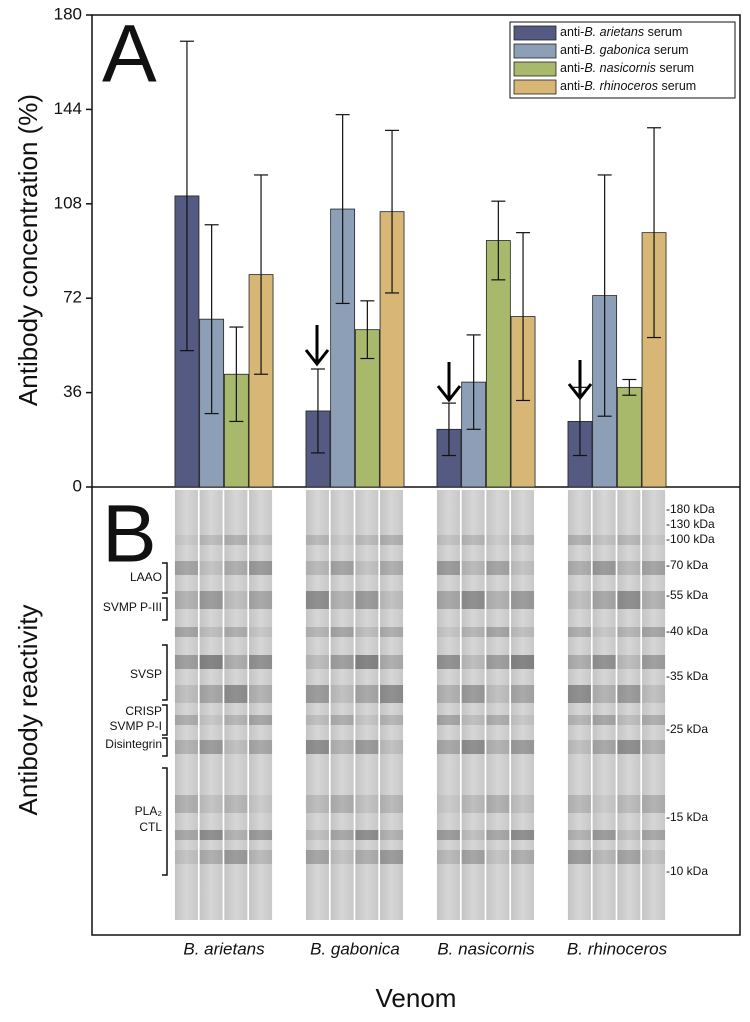  Describe the element at coordinates (68, 13) in the screenshot. I see `y-tick-label: 180` at that location.